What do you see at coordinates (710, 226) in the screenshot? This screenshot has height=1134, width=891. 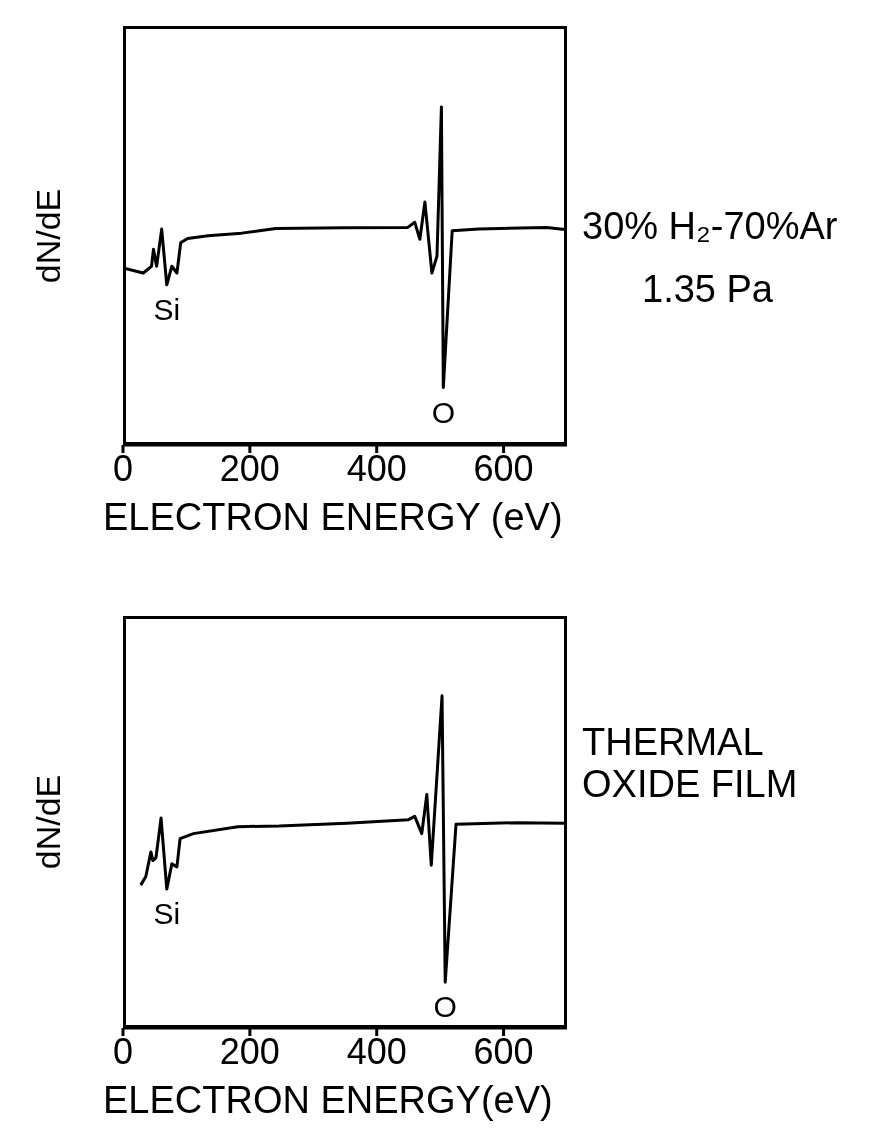 I see `text: 30% H₂-70%Ar` at bounding box center [710, 226].